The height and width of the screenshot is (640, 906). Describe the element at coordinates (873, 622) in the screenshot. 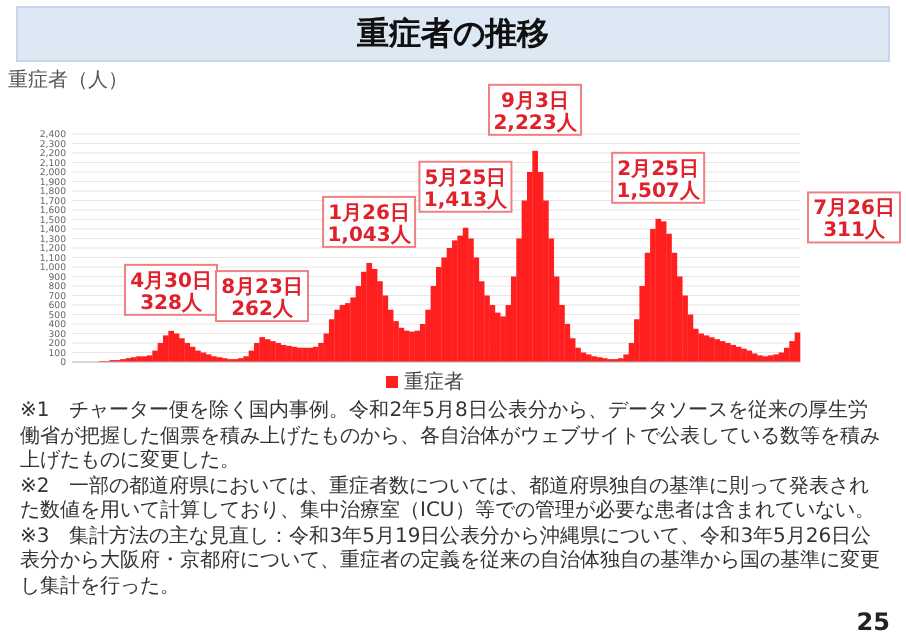

I see `text: 25` at that location.